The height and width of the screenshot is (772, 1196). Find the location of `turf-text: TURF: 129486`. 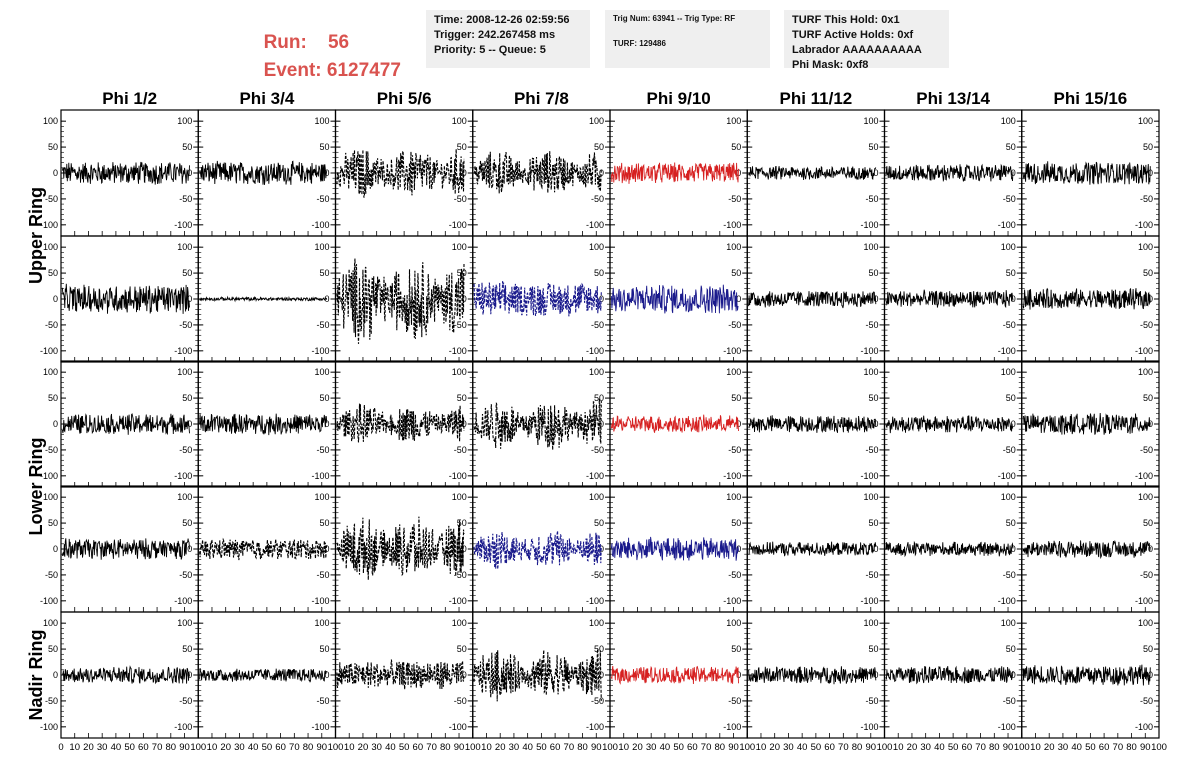

turf-text: TURF: 129486 is located at coordinates (639, 43).